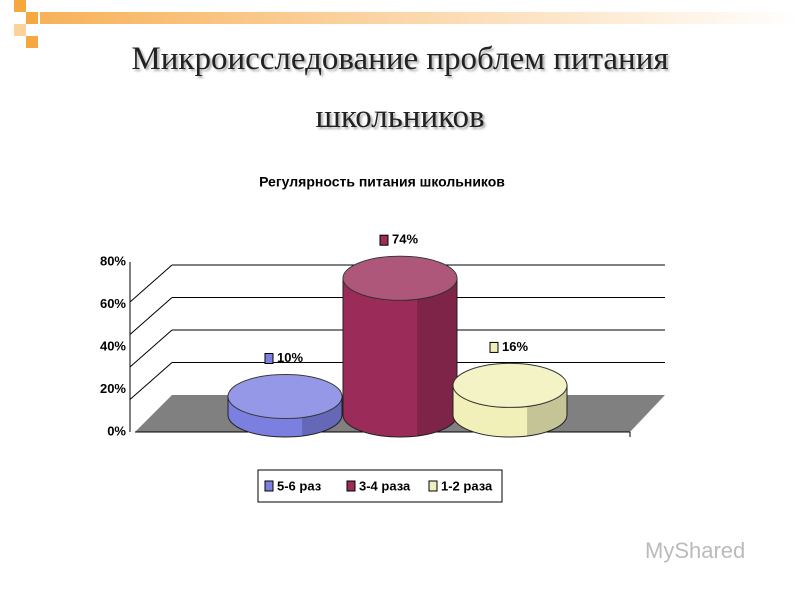 The height and width of the screenshot is (600, 800). What do you see at coordinates (515, 346) in the screenshot?
I see `value-label: 16%` at bounding box center [515, 346].